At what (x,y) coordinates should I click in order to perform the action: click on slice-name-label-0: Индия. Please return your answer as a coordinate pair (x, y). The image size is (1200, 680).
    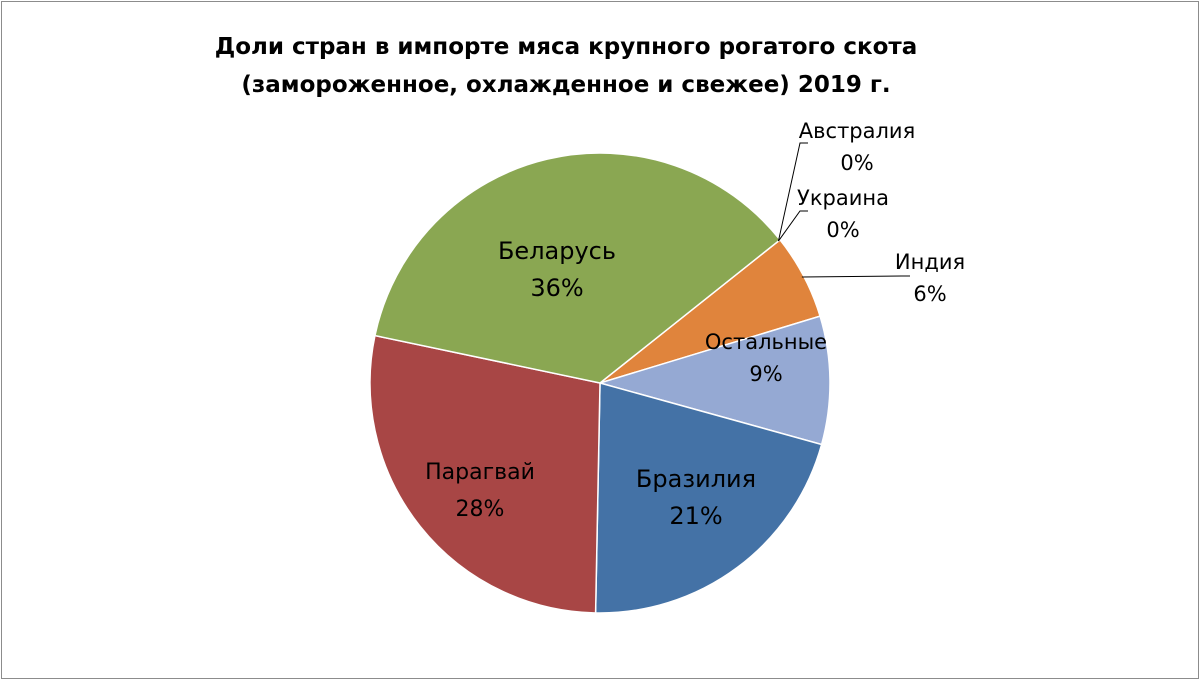
    Looking at the image, I should click on (930, 262).